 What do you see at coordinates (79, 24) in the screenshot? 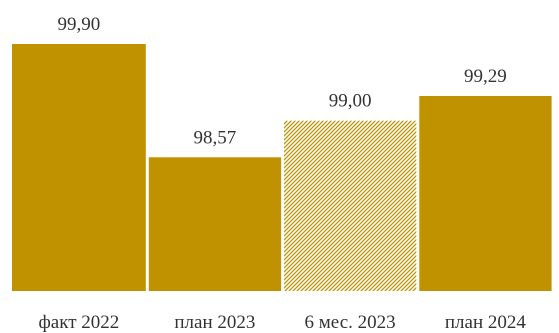
I see `value-label-1: 99,90` at bounding box center [79, 24].